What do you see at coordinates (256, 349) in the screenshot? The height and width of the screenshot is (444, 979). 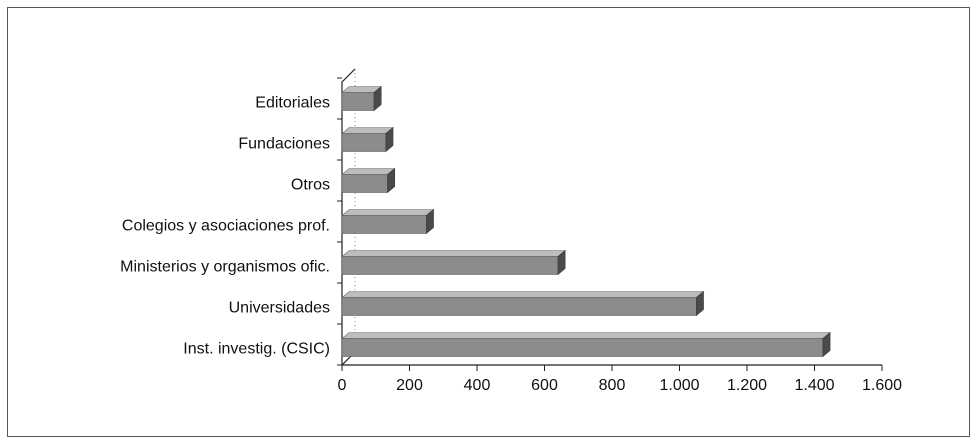 I see `category-label-inst-investig-csic: Inst. investig. (CSIC)` at bounding box center [256, 349].